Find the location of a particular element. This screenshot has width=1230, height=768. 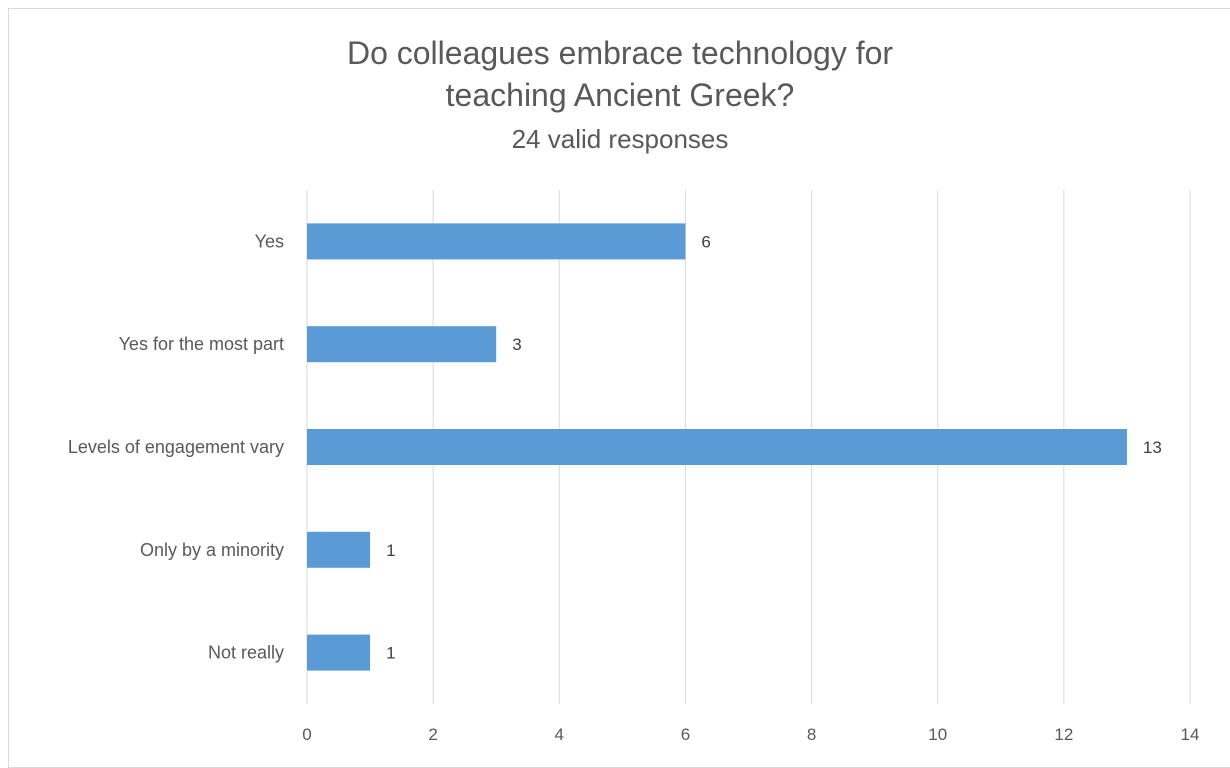

data-label-3: 1 is located at coordinates (390, 550).